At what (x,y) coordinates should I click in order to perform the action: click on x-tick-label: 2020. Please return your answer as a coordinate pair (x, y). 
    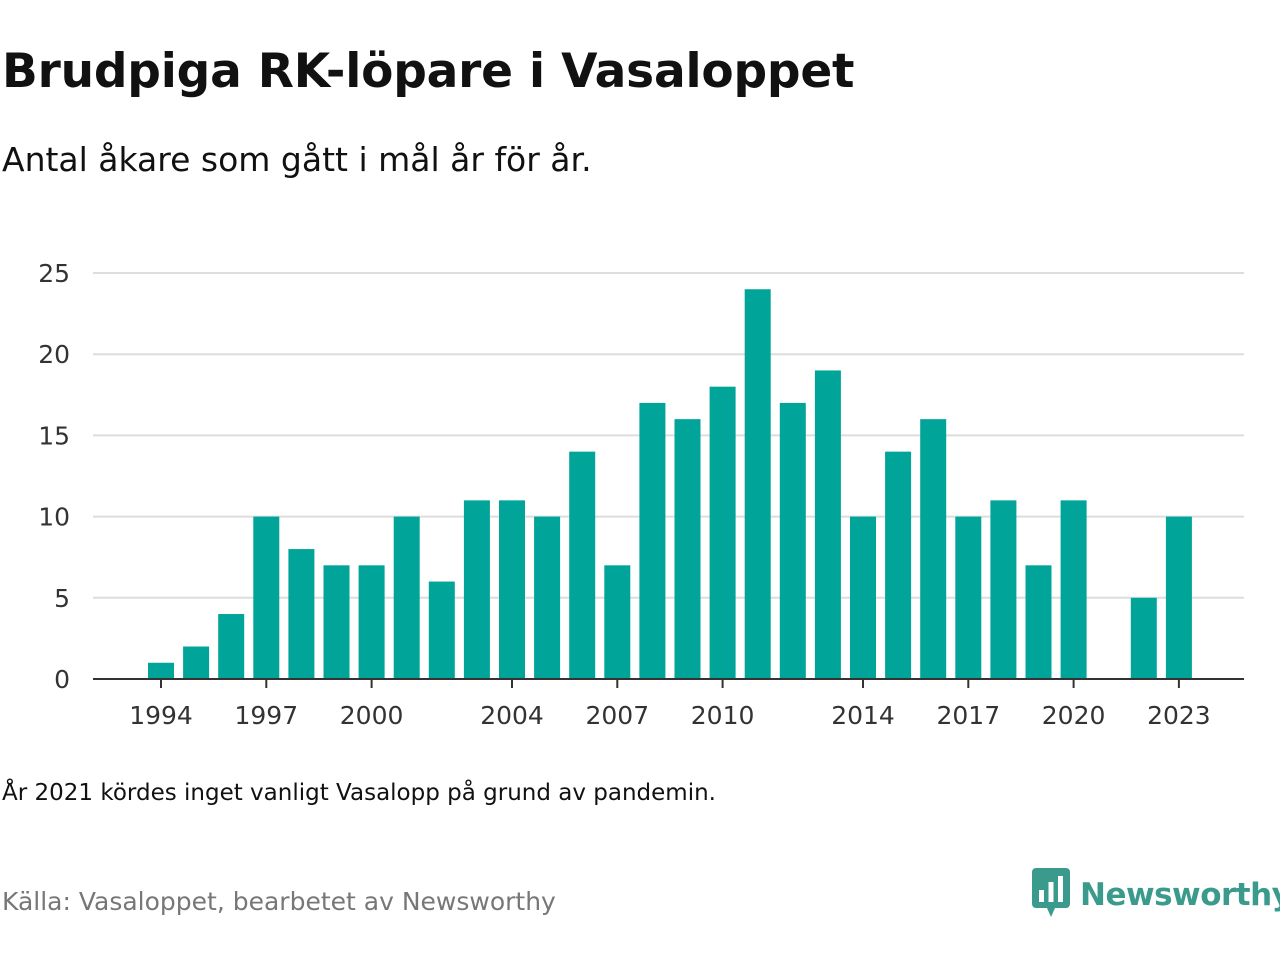
    Looking at the image, I should click on (1074, 715).